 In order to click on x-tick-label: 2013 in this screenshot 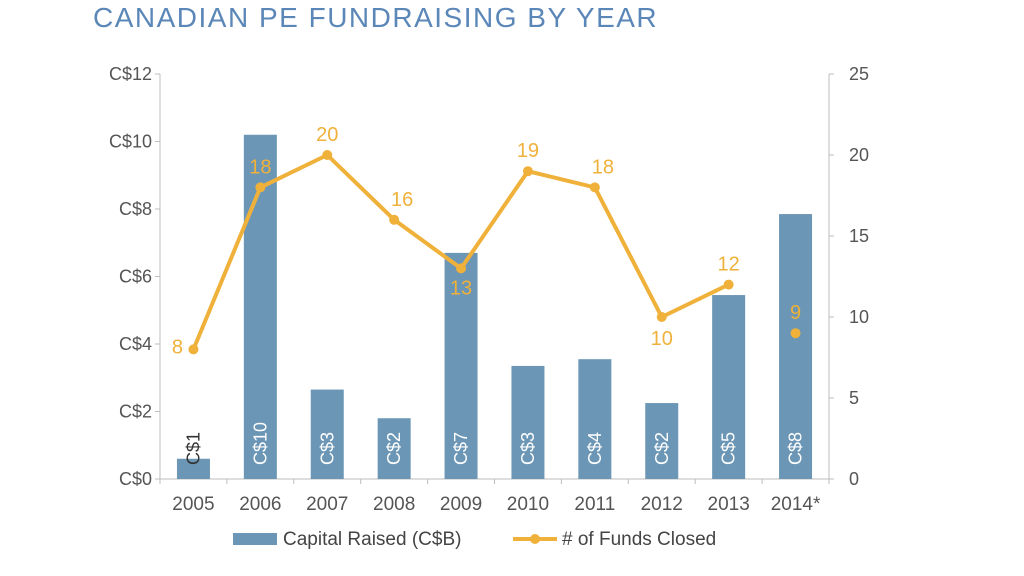, I will do `click(729, 504)`.